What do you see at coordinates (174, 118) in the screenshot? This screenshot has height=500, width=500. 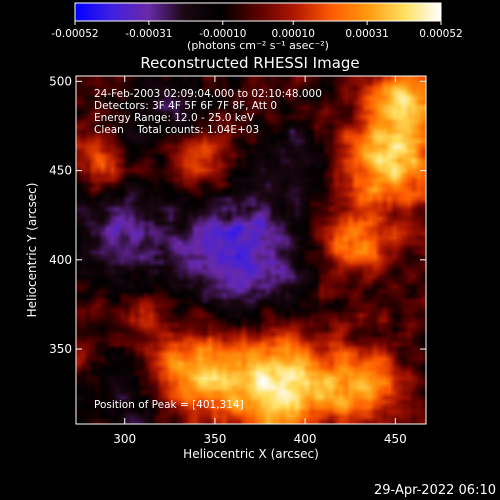 I see `info-line-energy: Energy Range: 12.0 - 25.0 keV` at bounding box center [174, 118].